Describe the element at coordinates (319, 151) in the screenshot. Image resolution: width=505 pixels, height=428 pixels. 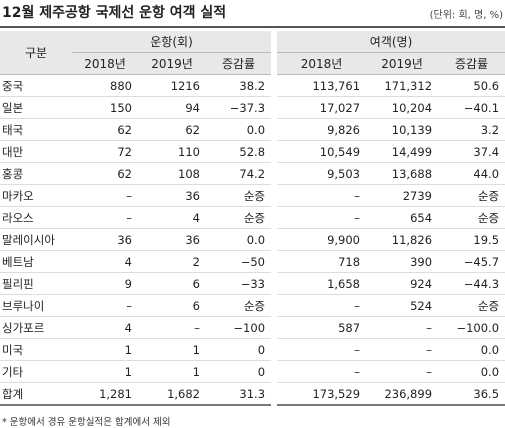
I see `cell: 10,549` at that location.